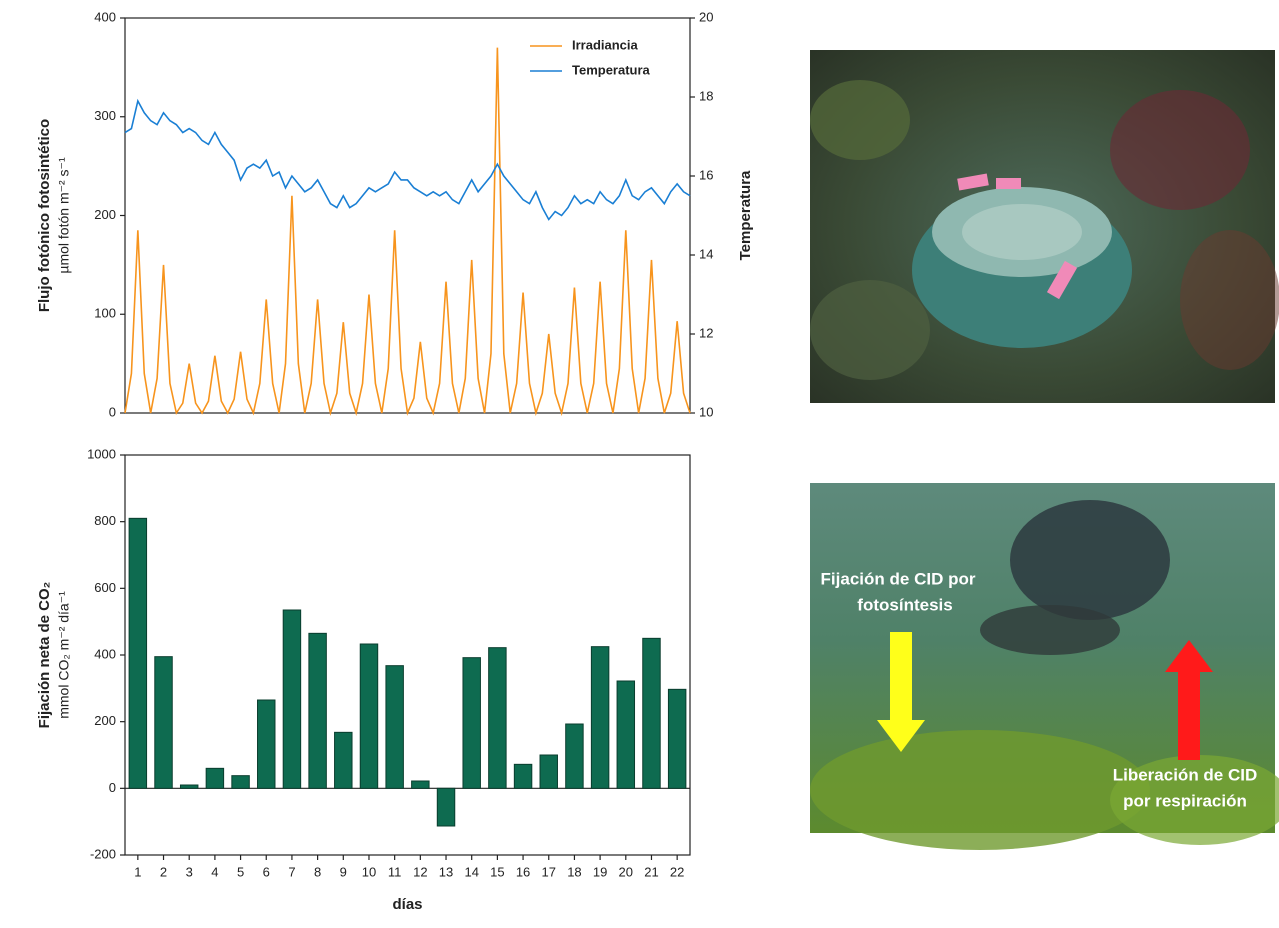  I want to click on x-tick-label: 17, so click(549, 871).